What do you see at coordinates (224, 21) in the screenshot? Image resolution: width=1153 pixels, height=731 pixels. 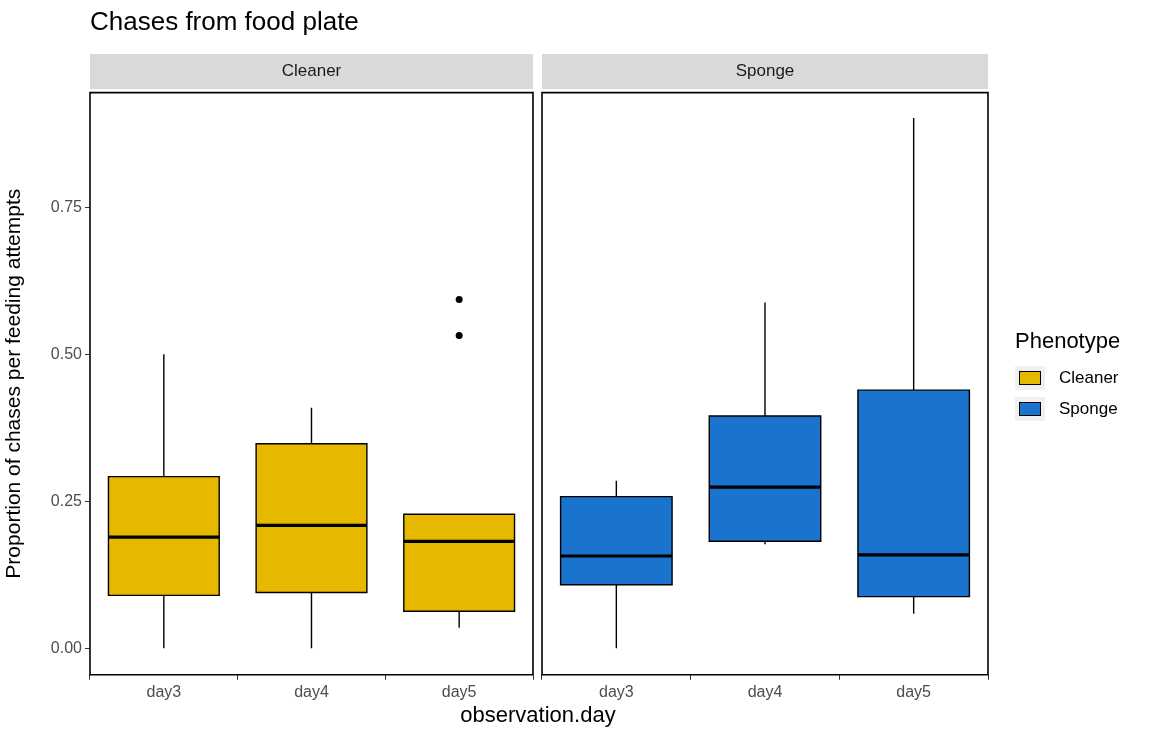 I see `chart-title: Chases from food plate` at bounding box center [224, 21].